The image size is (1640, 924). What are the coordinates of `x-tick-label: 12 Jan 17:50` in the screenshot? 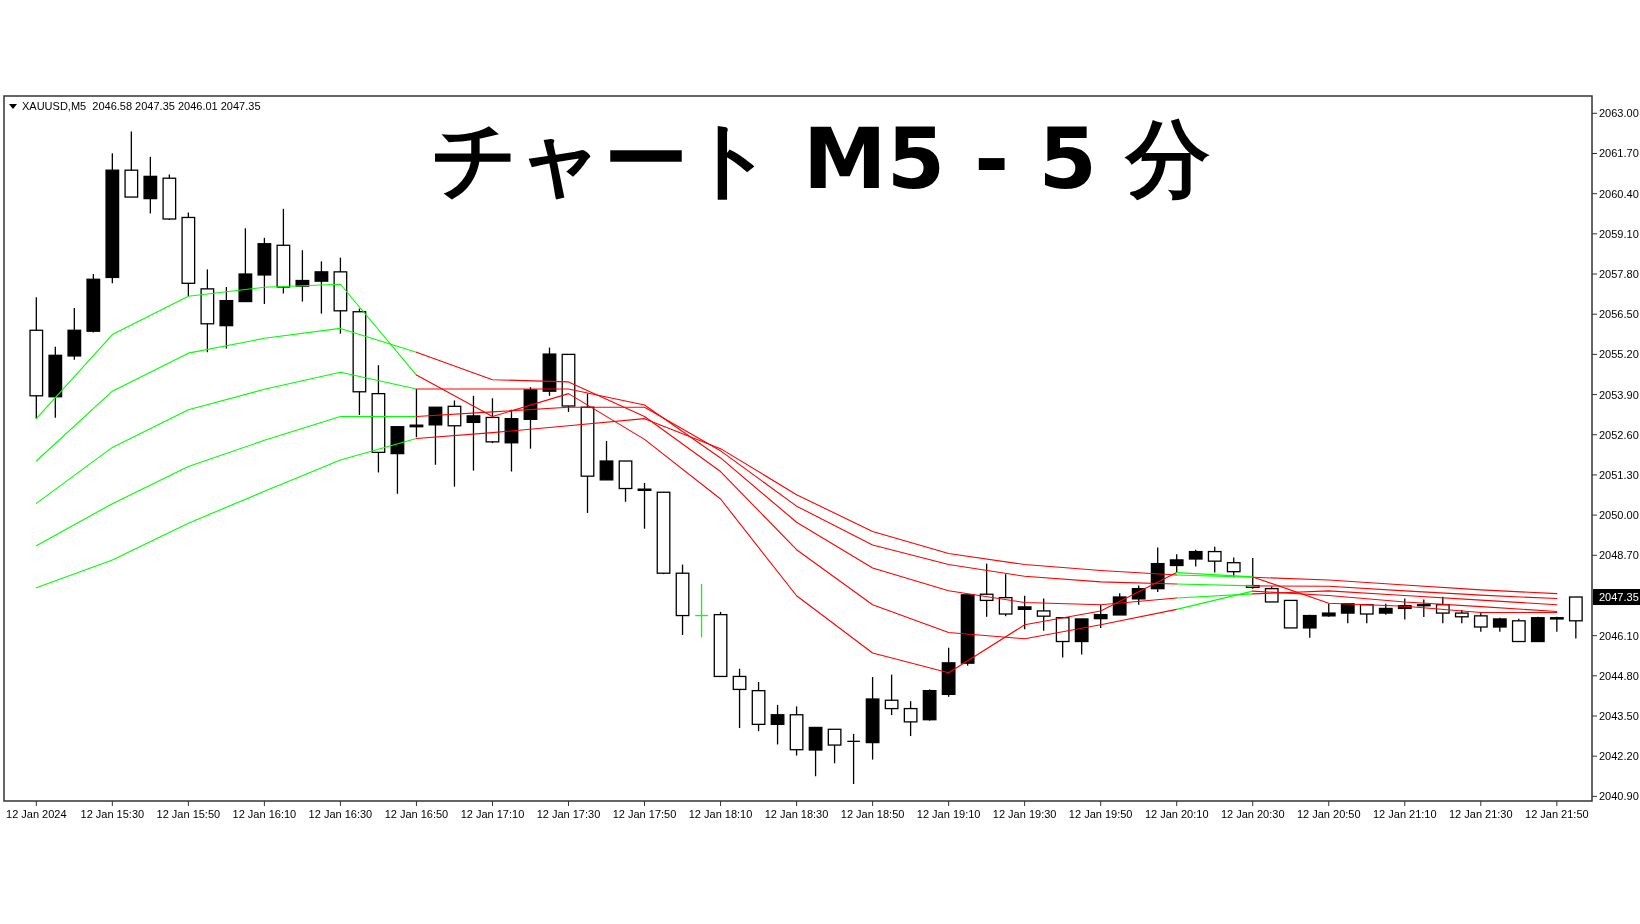 It's located at (644, 814).